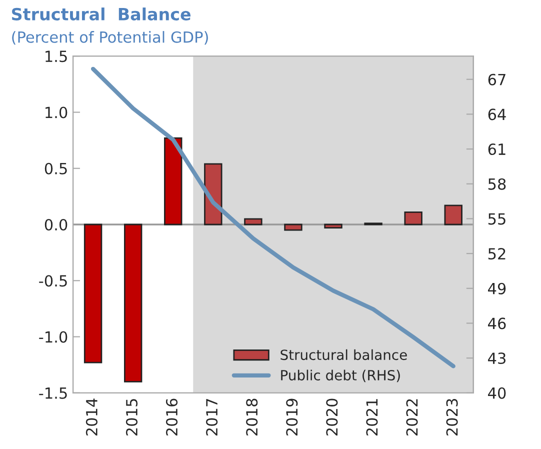 This screenshot has height=449, width=541. I want to click on y-tick-label: -0.5, so click(53, 281).